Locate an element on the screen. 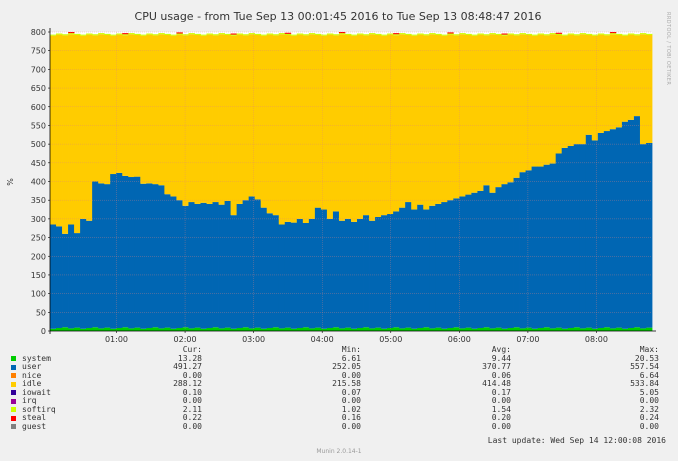 This screenshot has height=461, width=678. header-min: Min: is located at coordinates (351, 349).